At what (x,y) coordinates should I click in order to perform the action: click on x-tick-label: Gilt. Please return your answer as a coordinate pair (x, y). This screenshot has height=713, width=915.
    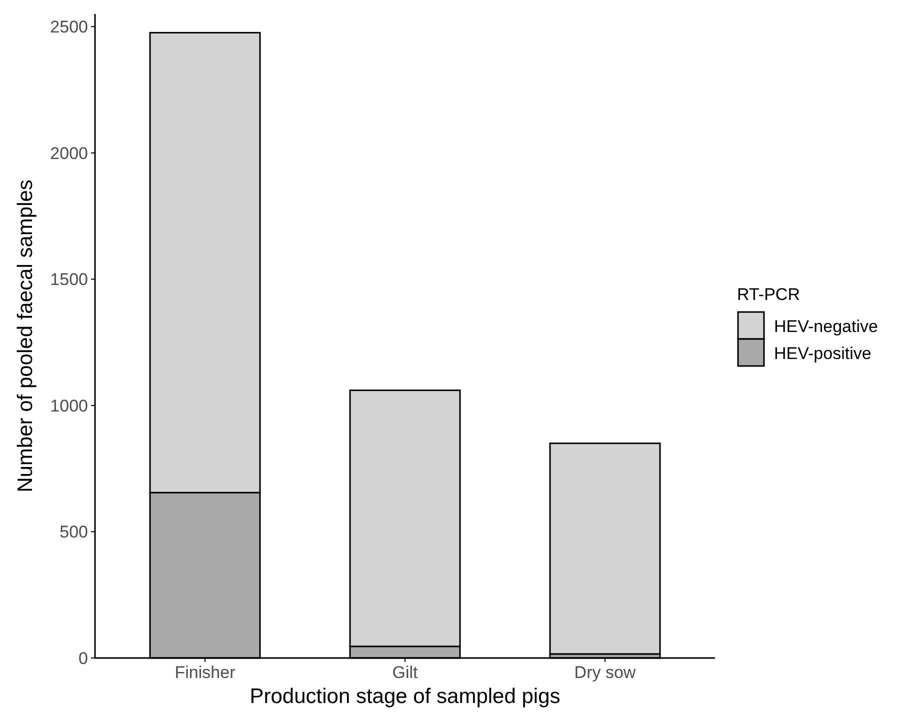
    Looking at the image, I should click on (405, 672).